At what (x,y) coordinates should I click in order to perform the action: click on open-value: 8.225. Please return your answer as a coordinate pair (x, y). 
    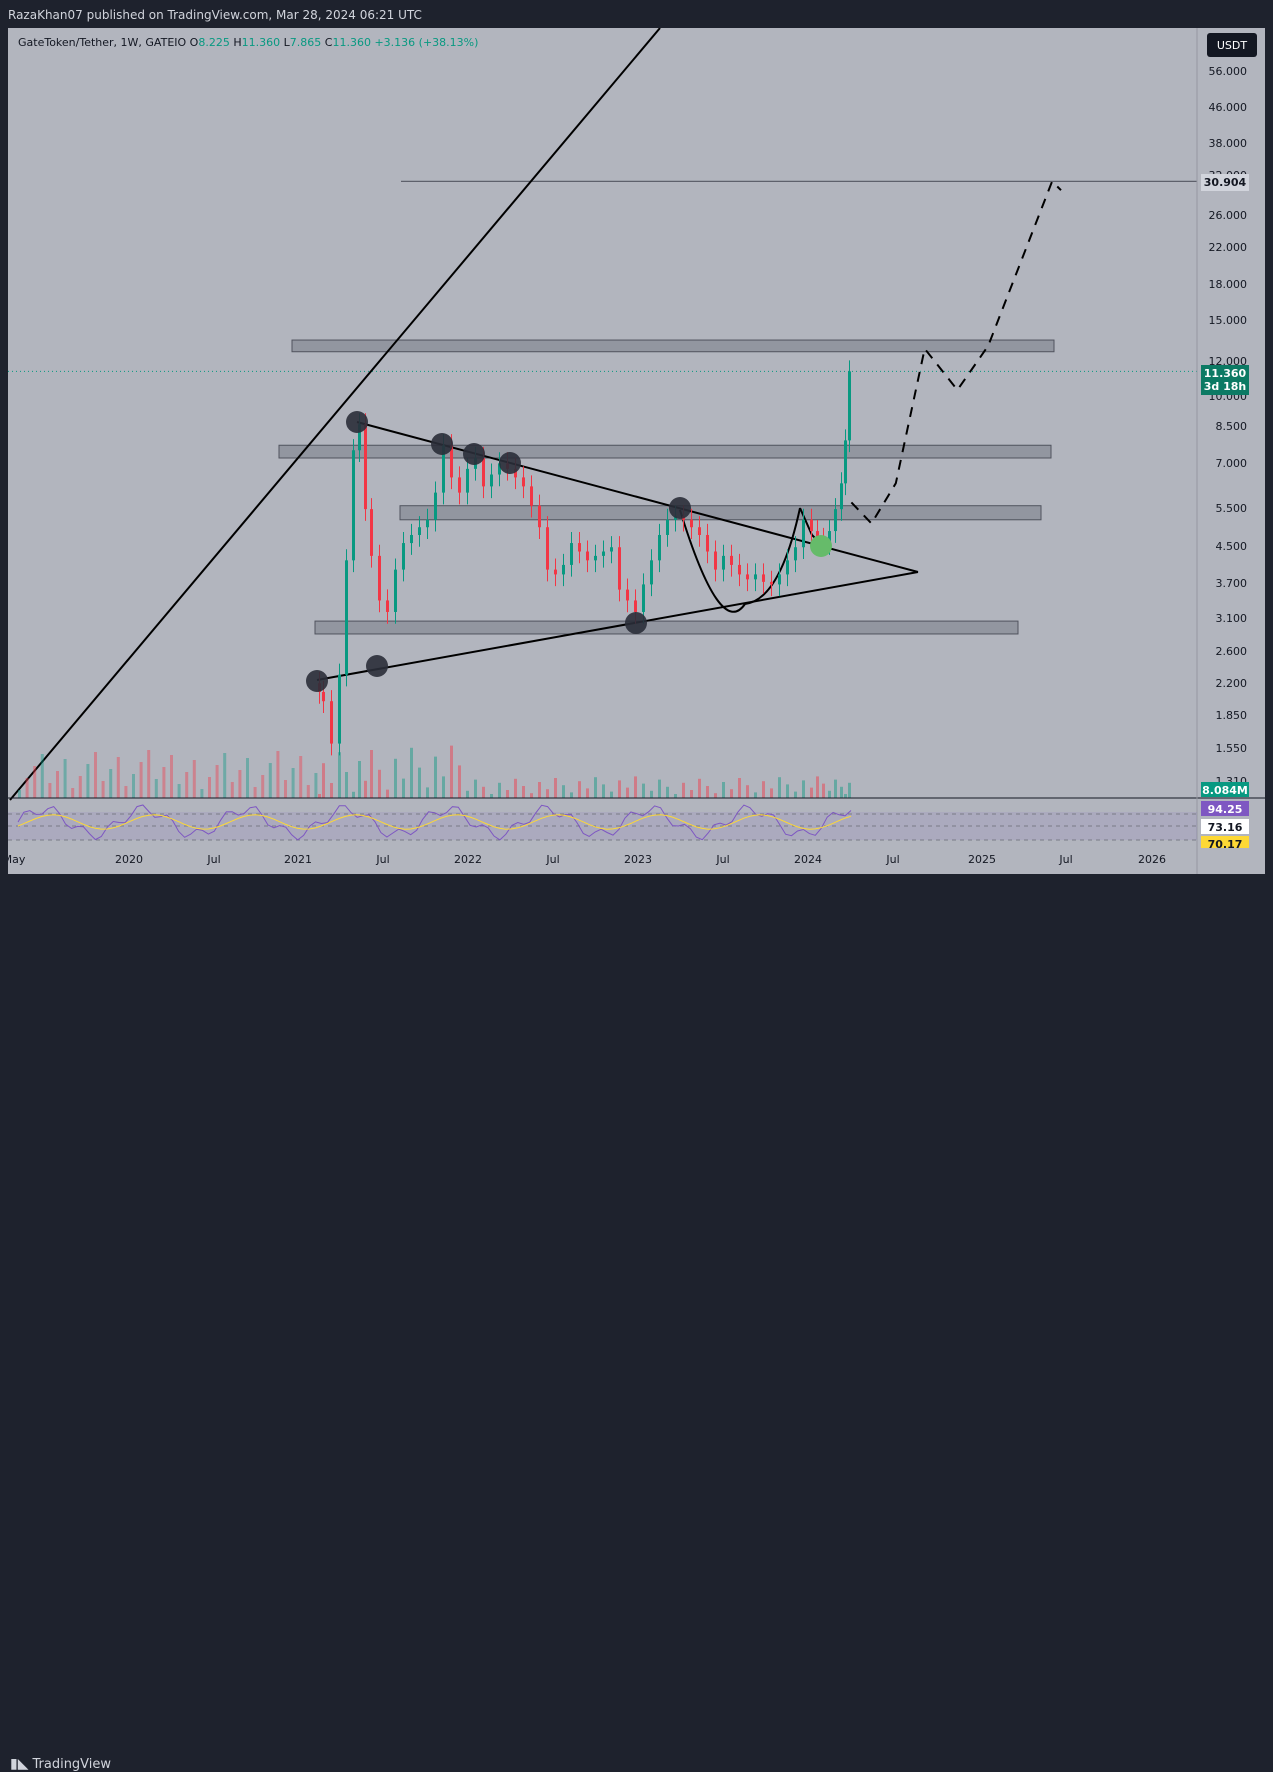
    Looking at the image, I should click on (214, 42).